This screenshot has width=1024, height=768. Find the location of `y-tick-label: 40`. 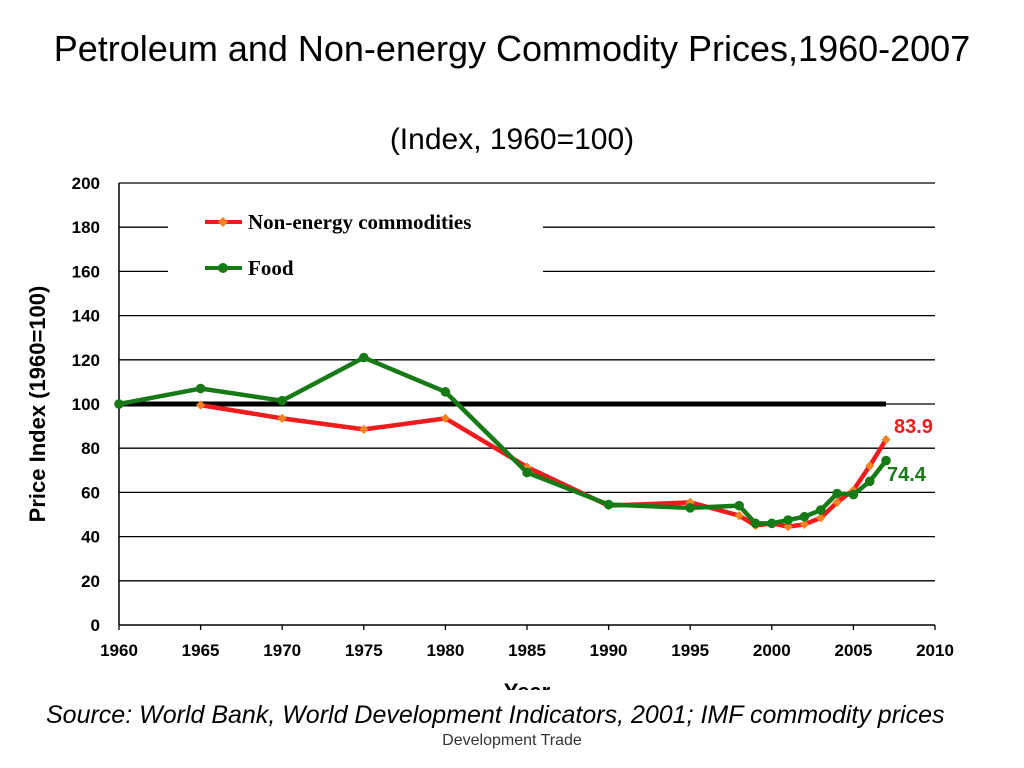

y-tick-label: 40 is located at coordinates (90, 537).